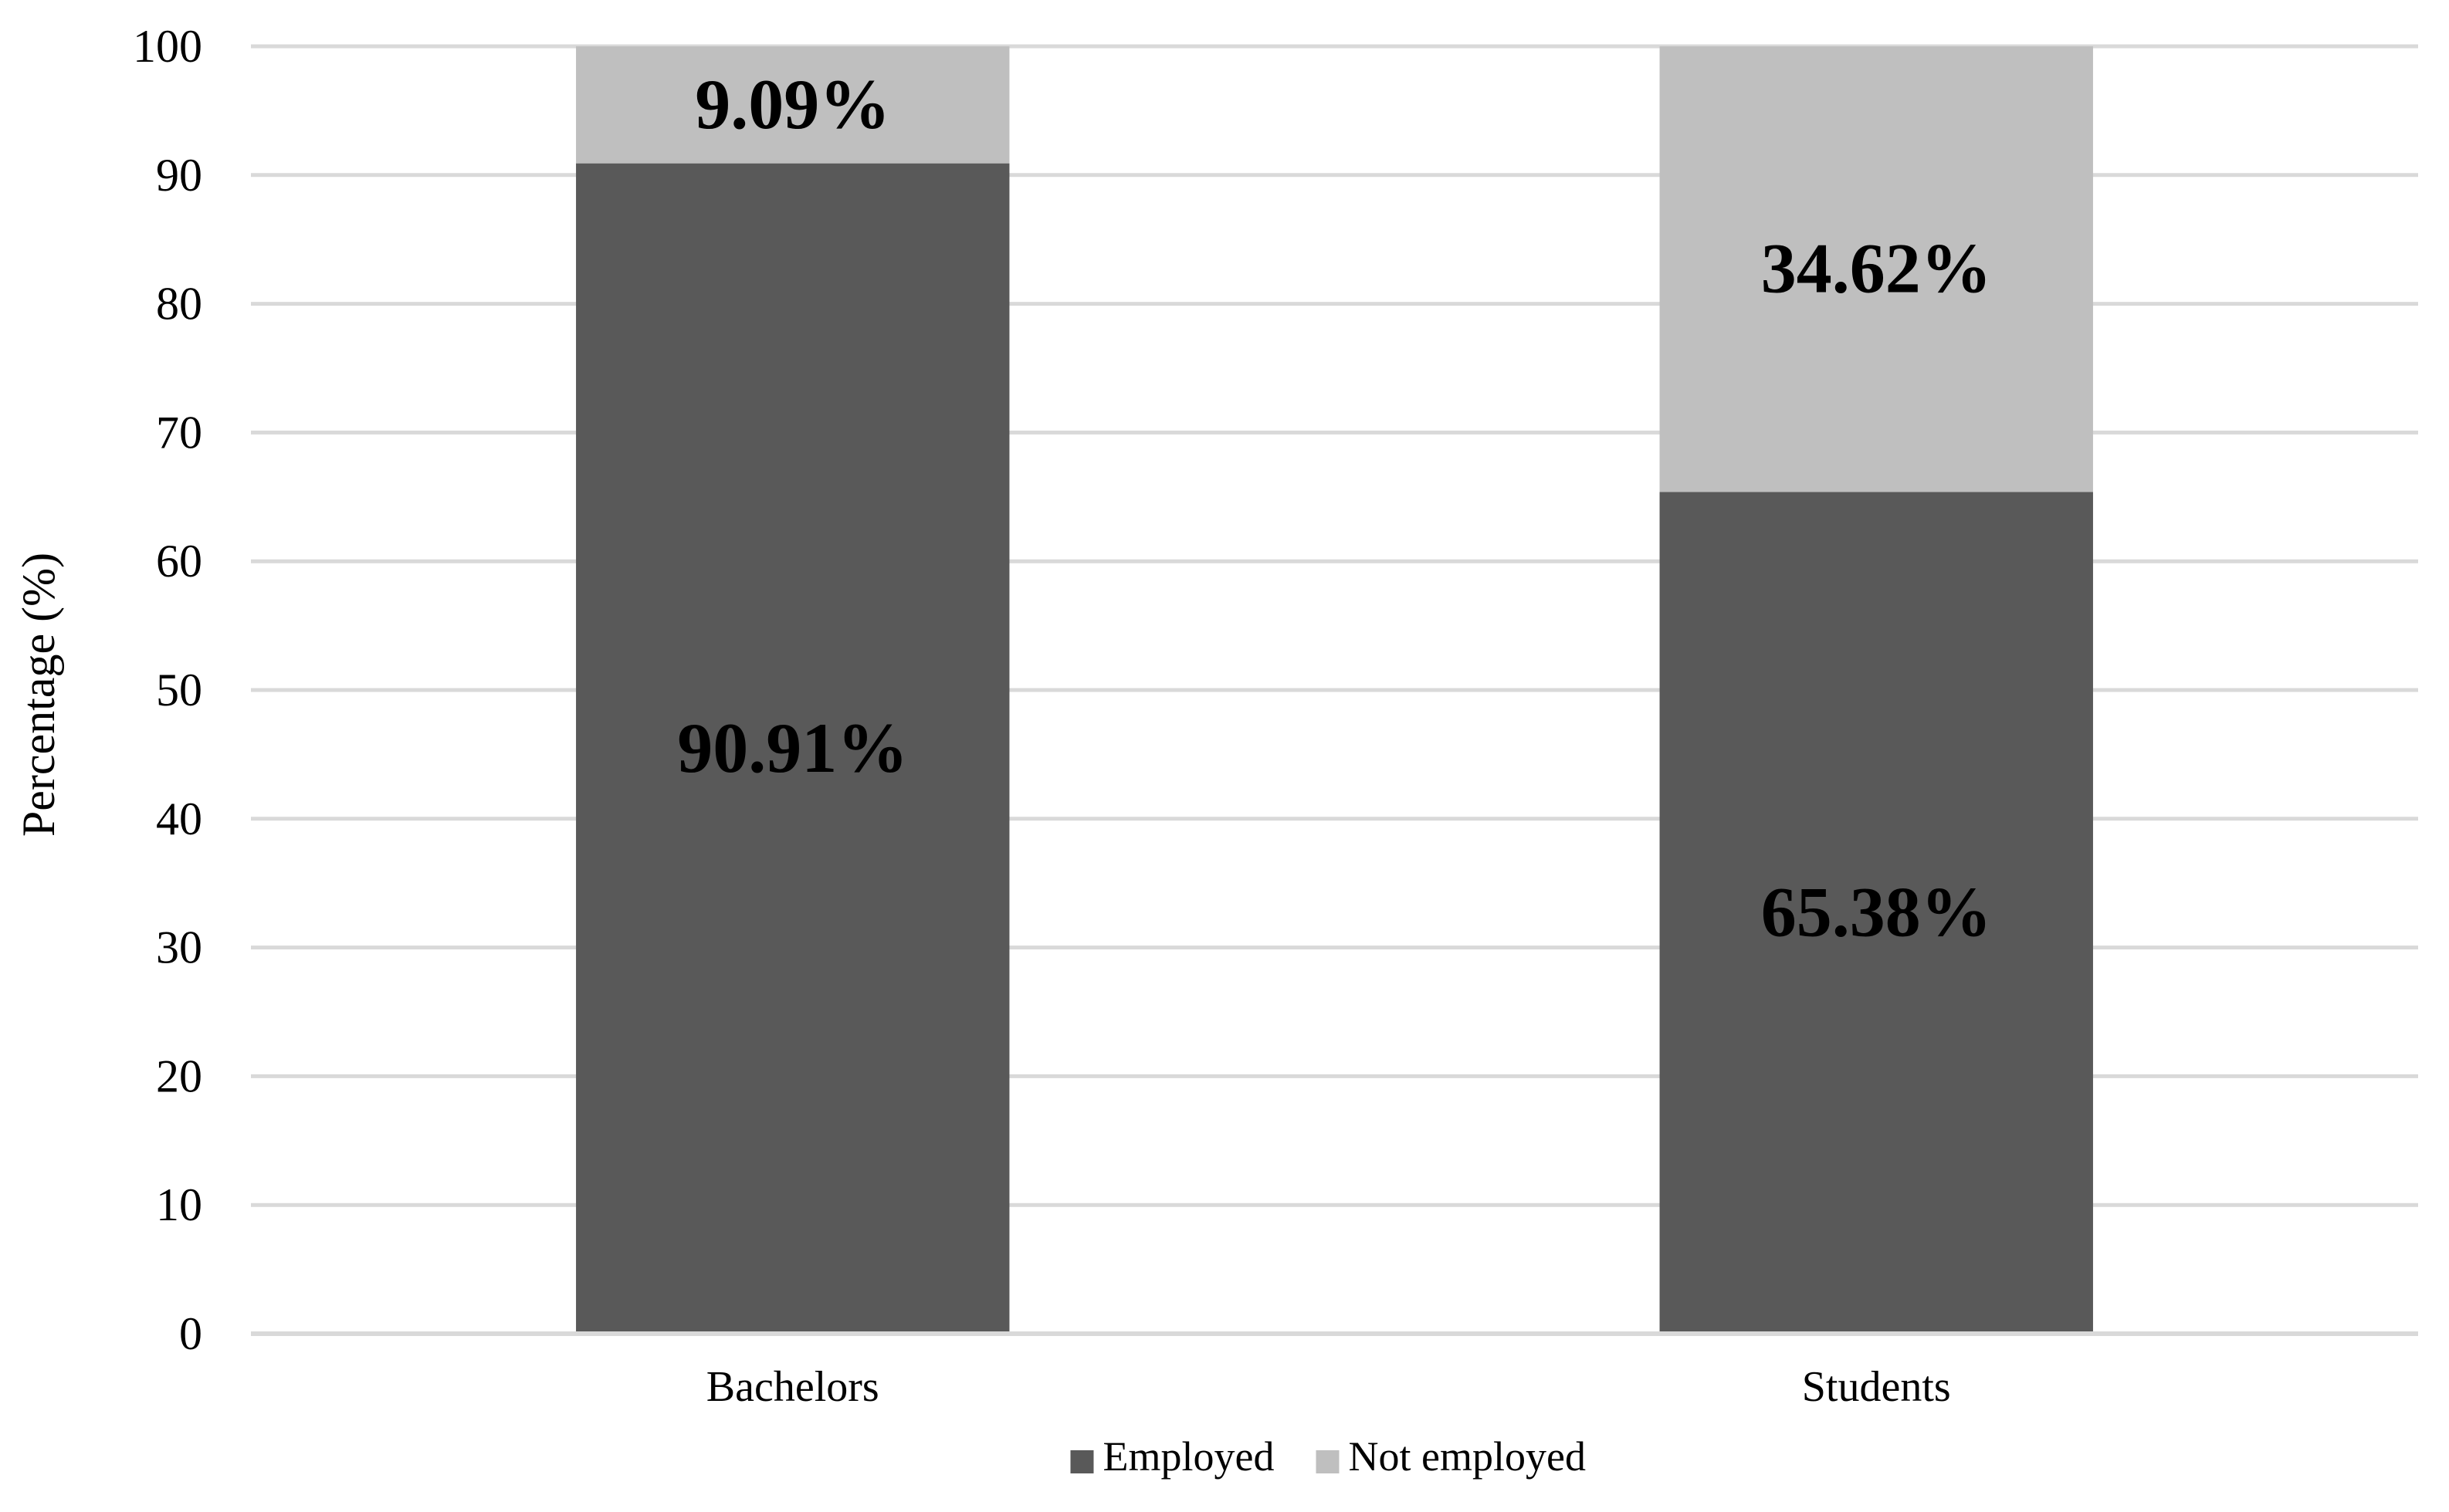 The height and width of the screenshot is (1512, 2449). I want to click on bar-bachelors-not-employed, so click(793, 105).